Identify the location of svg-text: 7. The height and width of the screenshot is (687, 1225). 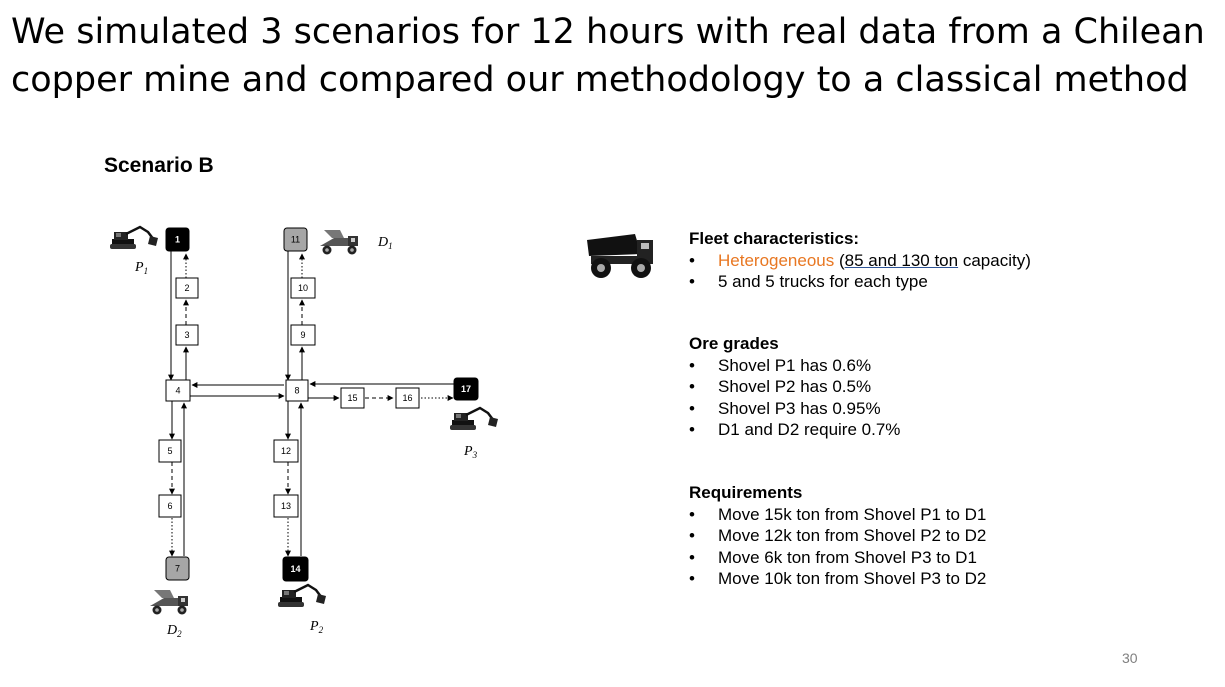
(177, 569).